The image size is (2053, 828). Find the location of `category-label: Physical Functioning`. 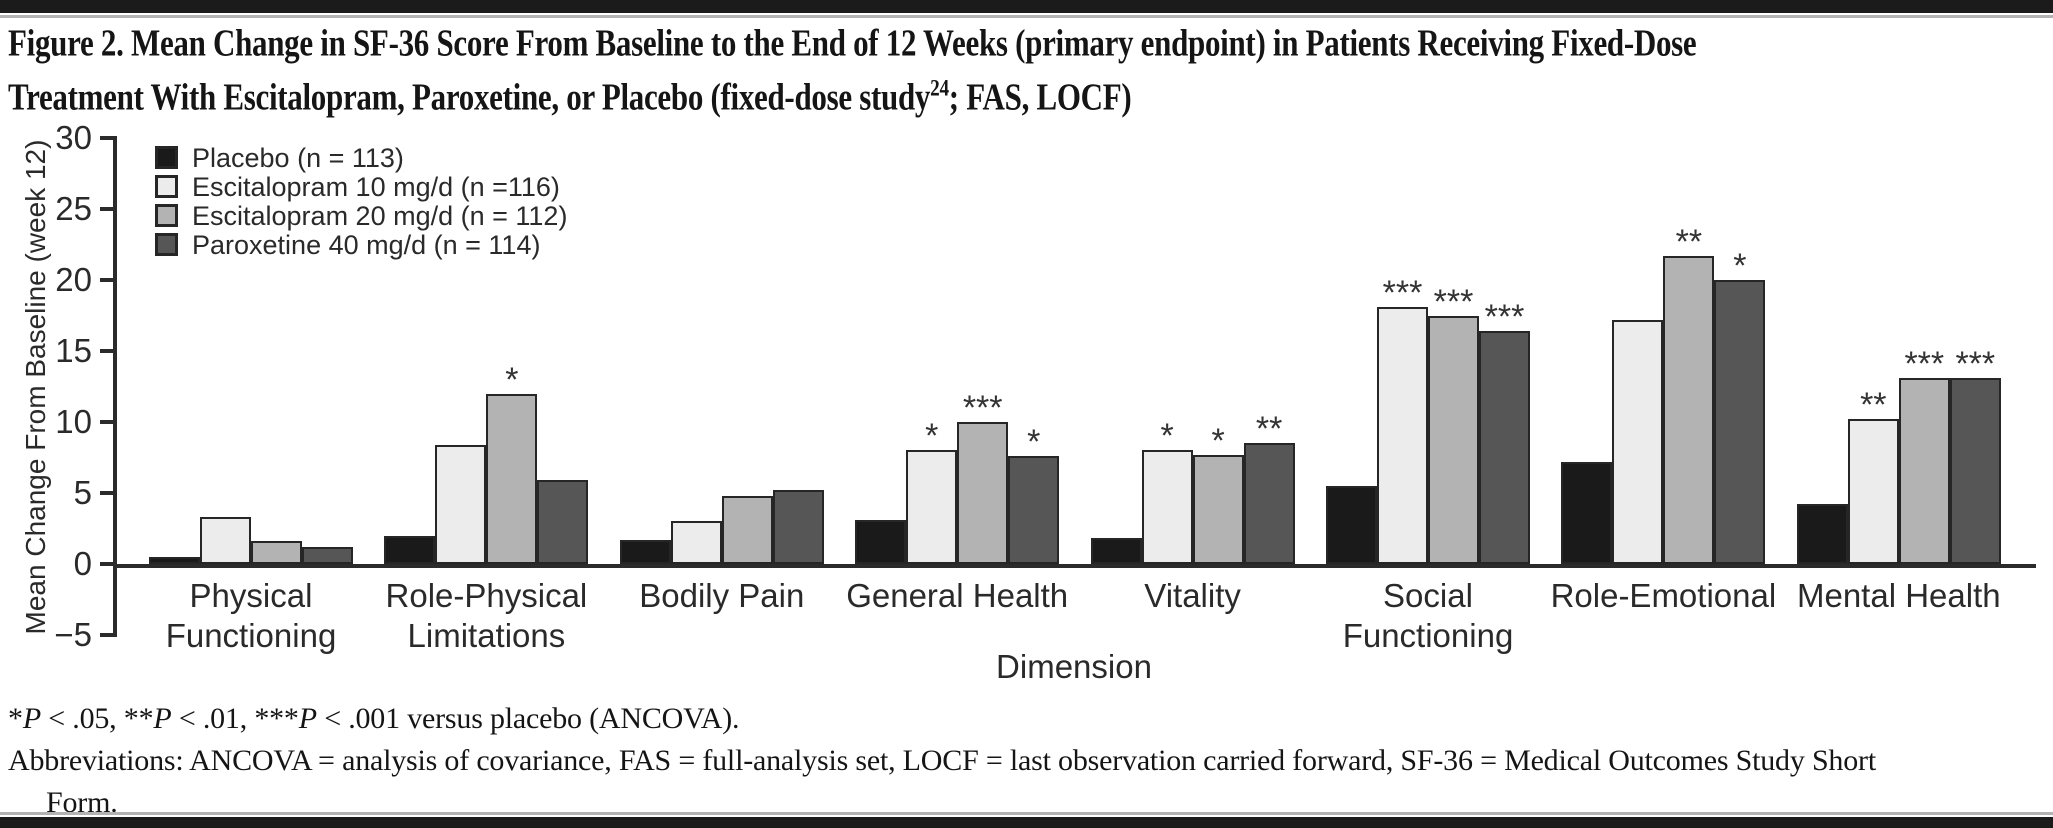

category-label: Physical Functioning is located at coordinates (251, 615).